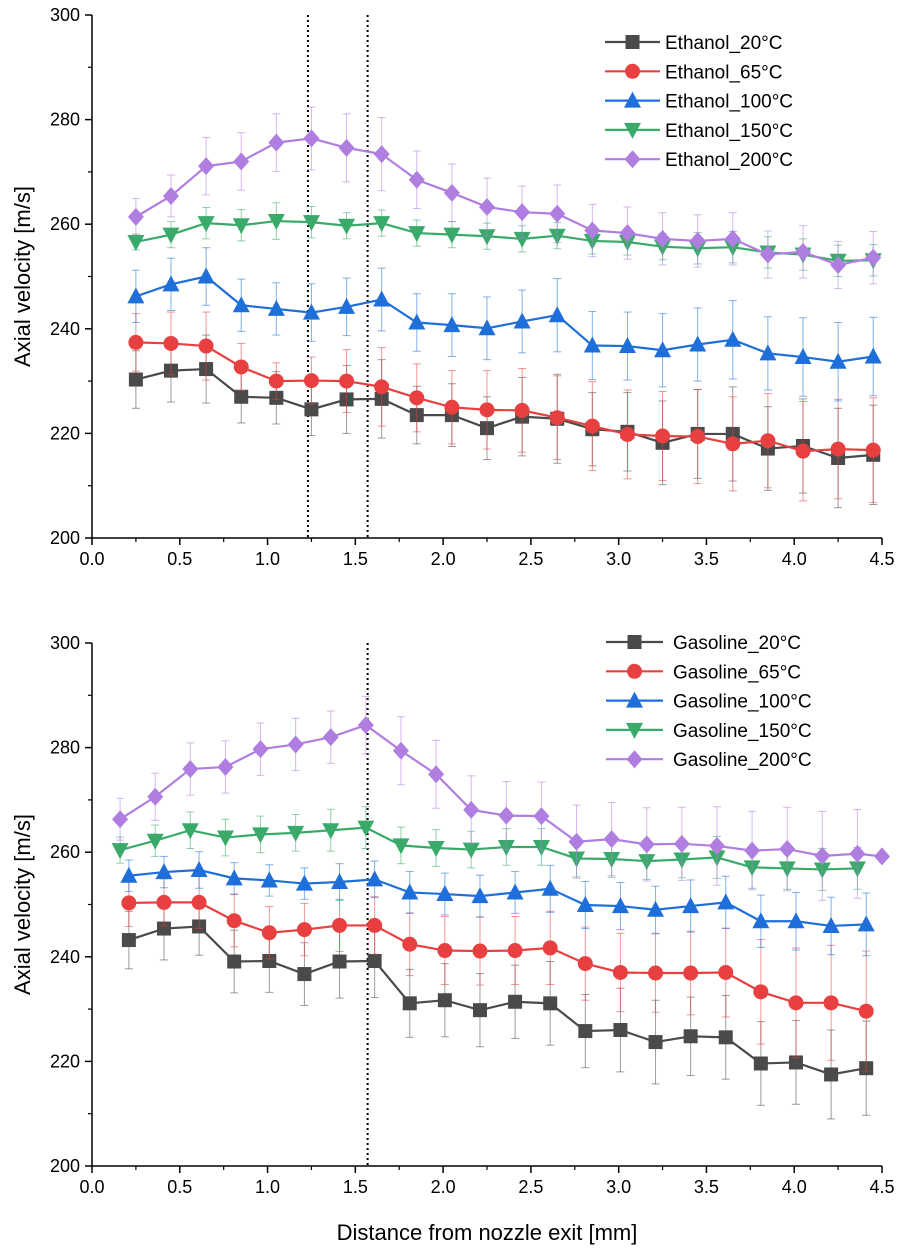  Describe the element at coordinates (693, 72) in the screenshot. I see `legend-entry: Ethanol_65°C` at that location.